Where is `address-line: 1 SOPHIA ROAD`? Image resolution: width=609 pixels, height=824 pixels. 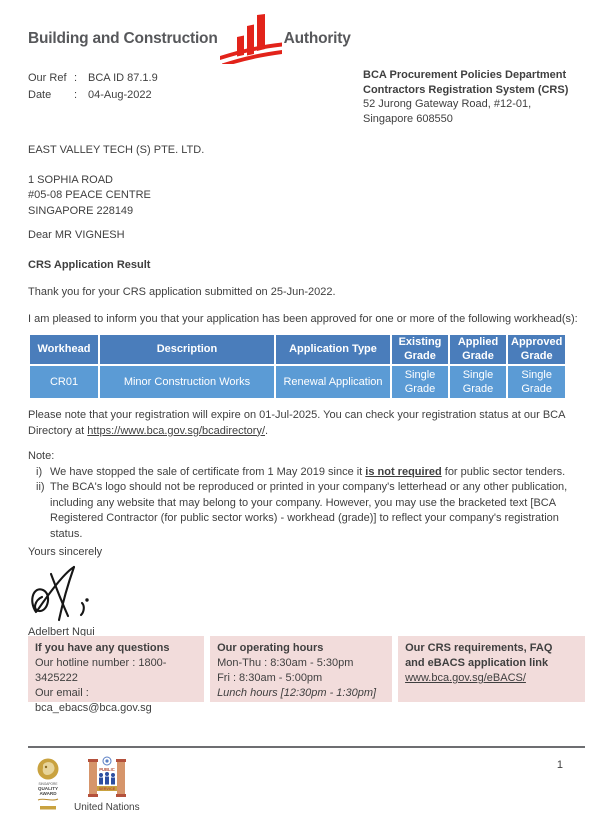 address-line: 1 SOPHIA ROAD is located at coordinates (70, 179).